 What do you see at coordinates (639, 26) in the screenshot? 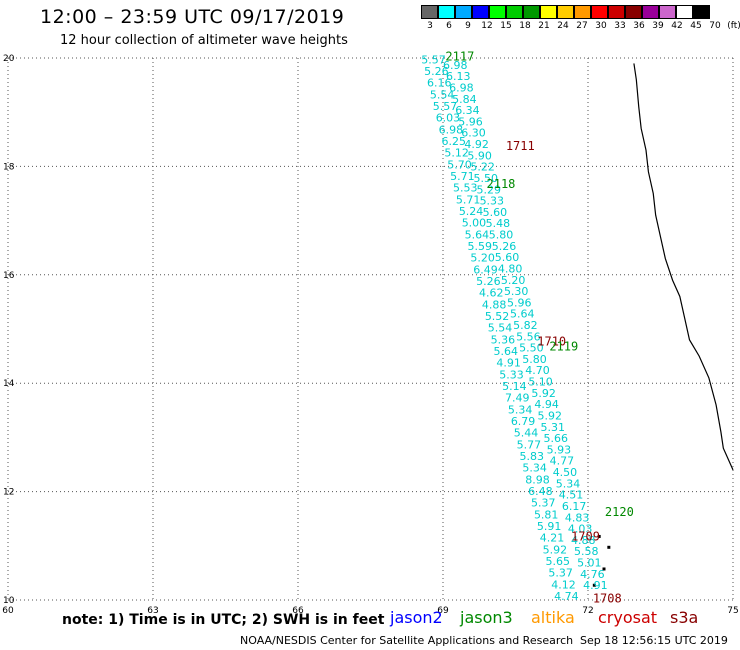
I see `legend-label: 36` at bounding box center [639, 26].